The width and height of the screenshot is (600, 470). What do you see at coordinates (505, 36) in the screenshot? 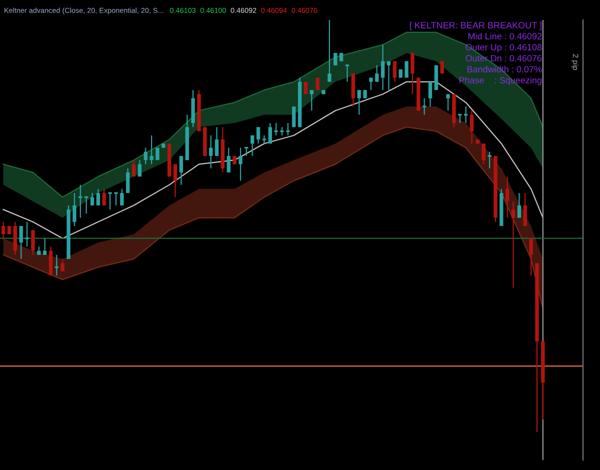
I see `annotation: Mid Line : 0.46092` at bounding box center [505, 36].